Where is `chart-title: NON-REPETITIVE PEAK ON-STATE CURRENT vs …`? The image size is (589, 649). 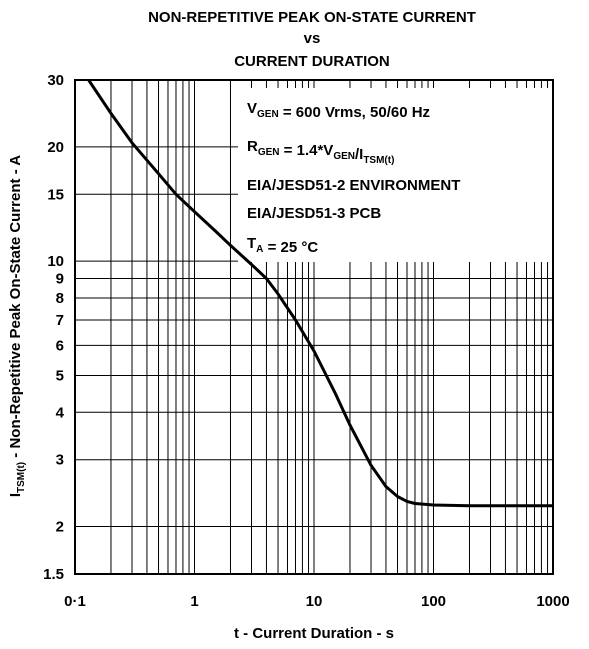 chart-title: NON-REPETITIVE PEAK ON-STATE CURRENT vs … is located at coordinates (312, 39).